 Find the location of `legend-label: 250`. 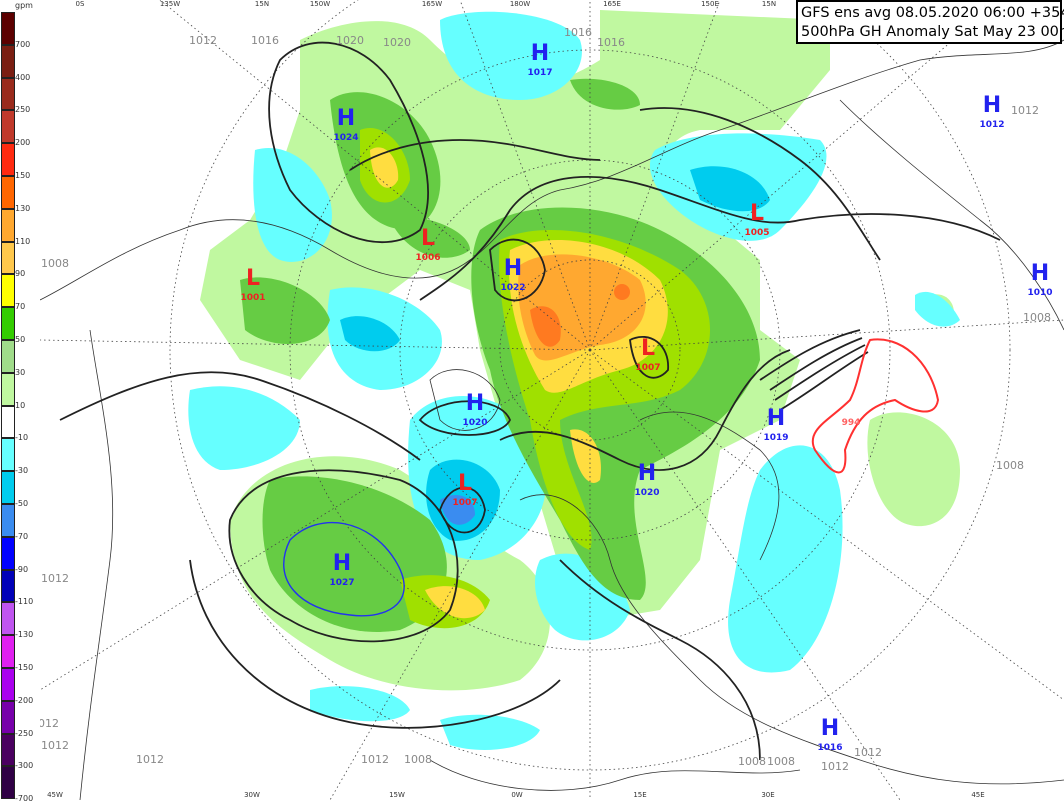

legend-label: 250 is located at coordinates (23, 110).